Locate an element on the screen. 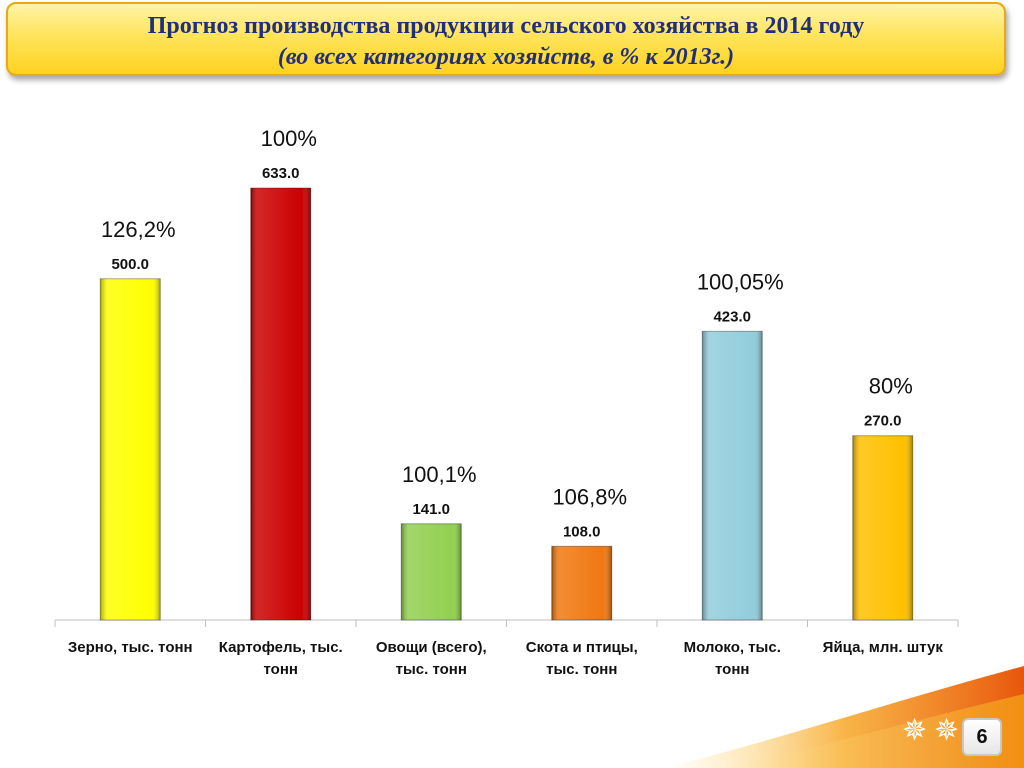 The image size is (1024, 768). bar-value-label: 108.0 is located at coordinates (582, 531).